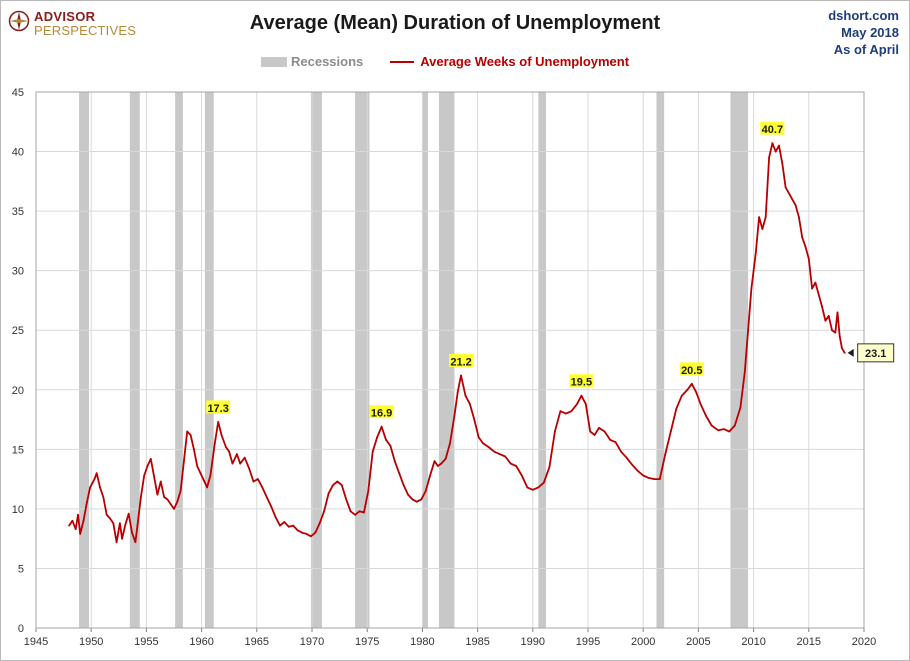  Describe the element at coordinates (217, 409) in the screenshot. I see `peak-label: 17.3` at that location.